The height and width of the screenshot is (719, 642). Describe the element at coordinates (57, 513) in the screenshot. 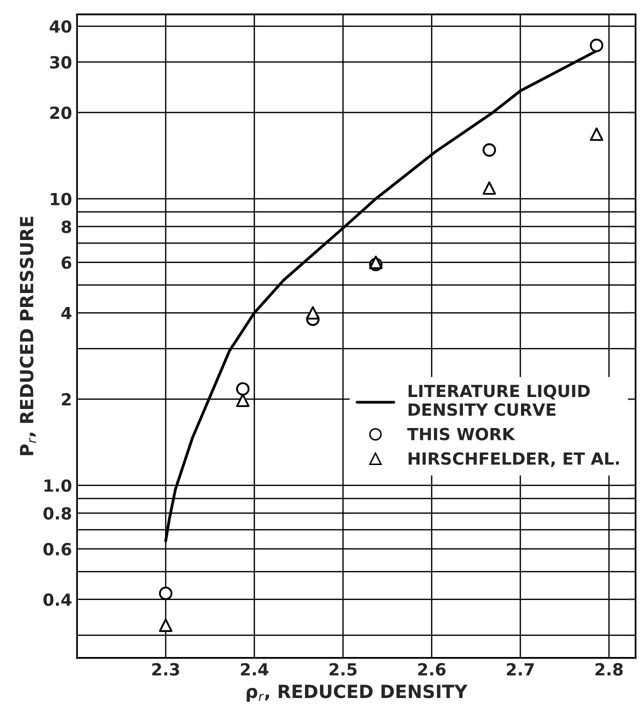

I see `y-tick-label: 0.8` at that location.